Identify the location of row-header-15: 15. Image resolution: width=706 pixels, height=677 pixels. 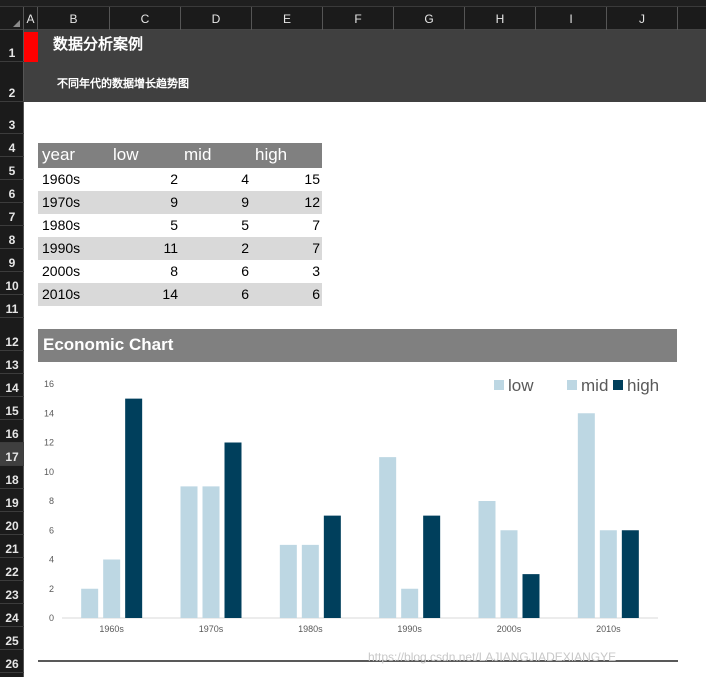
(12, 408).